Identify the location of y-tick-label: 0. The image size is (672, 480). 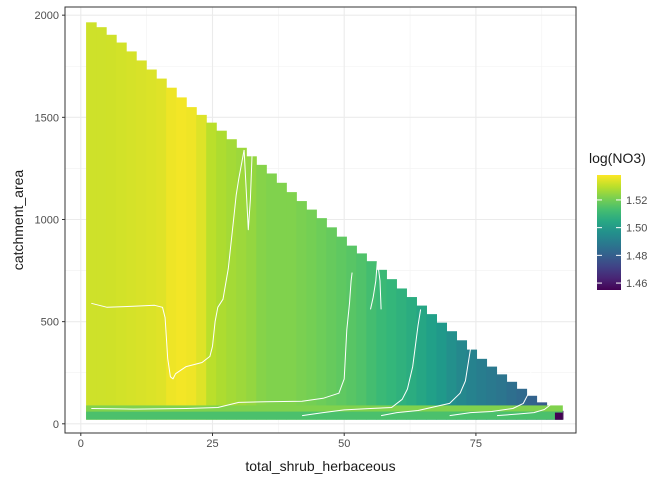
(56, 425).